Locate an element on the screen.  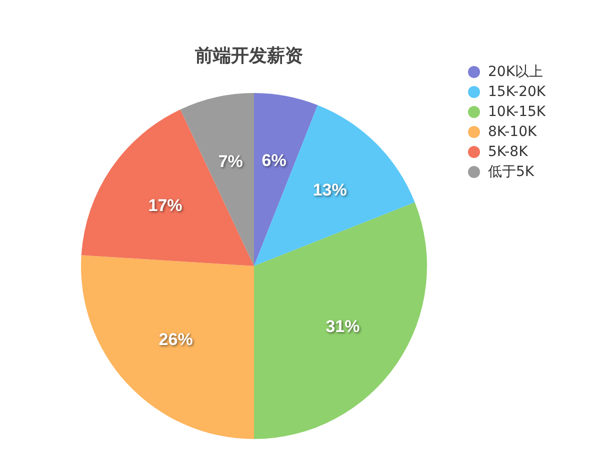
chart-title: 前端开发薪资 is located at coordinates (248, 56).